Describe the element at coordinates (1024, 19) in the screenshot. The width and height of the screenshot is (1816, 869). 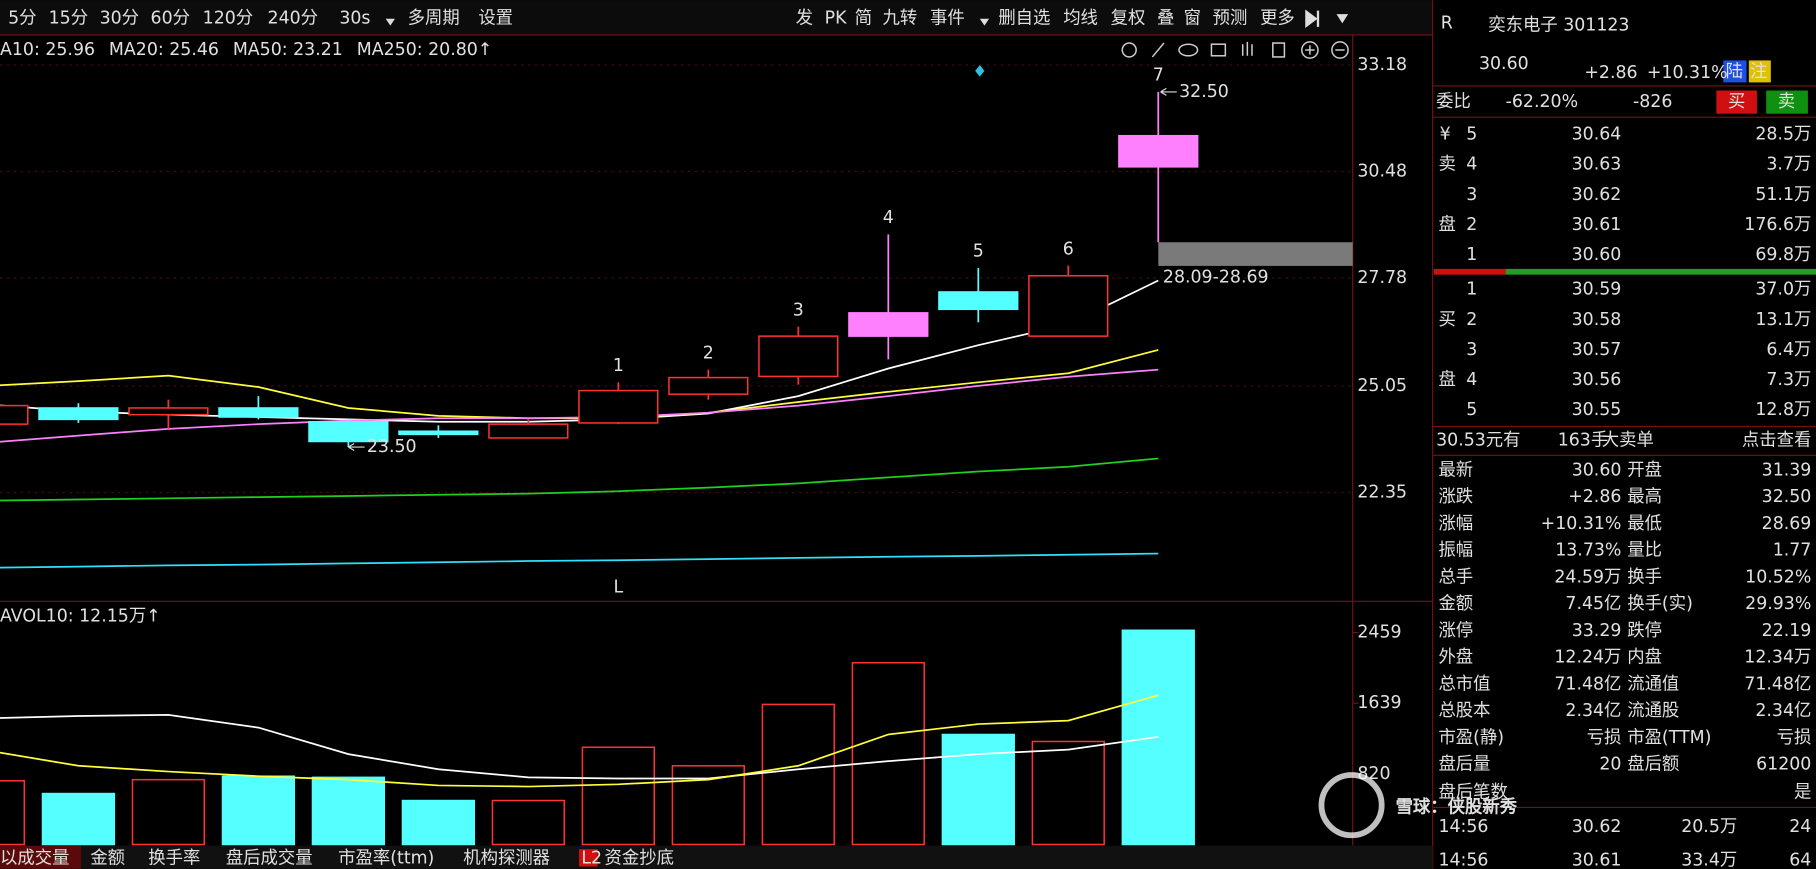
I see `toolbar-button: 删自选` at that location.